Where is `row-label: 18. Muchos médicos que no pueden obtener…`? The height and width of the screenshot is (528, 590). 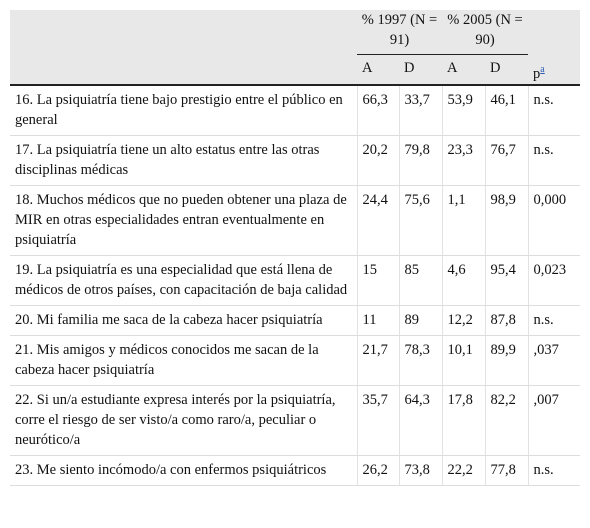 row-label: 18. Muchos médicos que no pueden obtener… is located at coordinates (183, 221).